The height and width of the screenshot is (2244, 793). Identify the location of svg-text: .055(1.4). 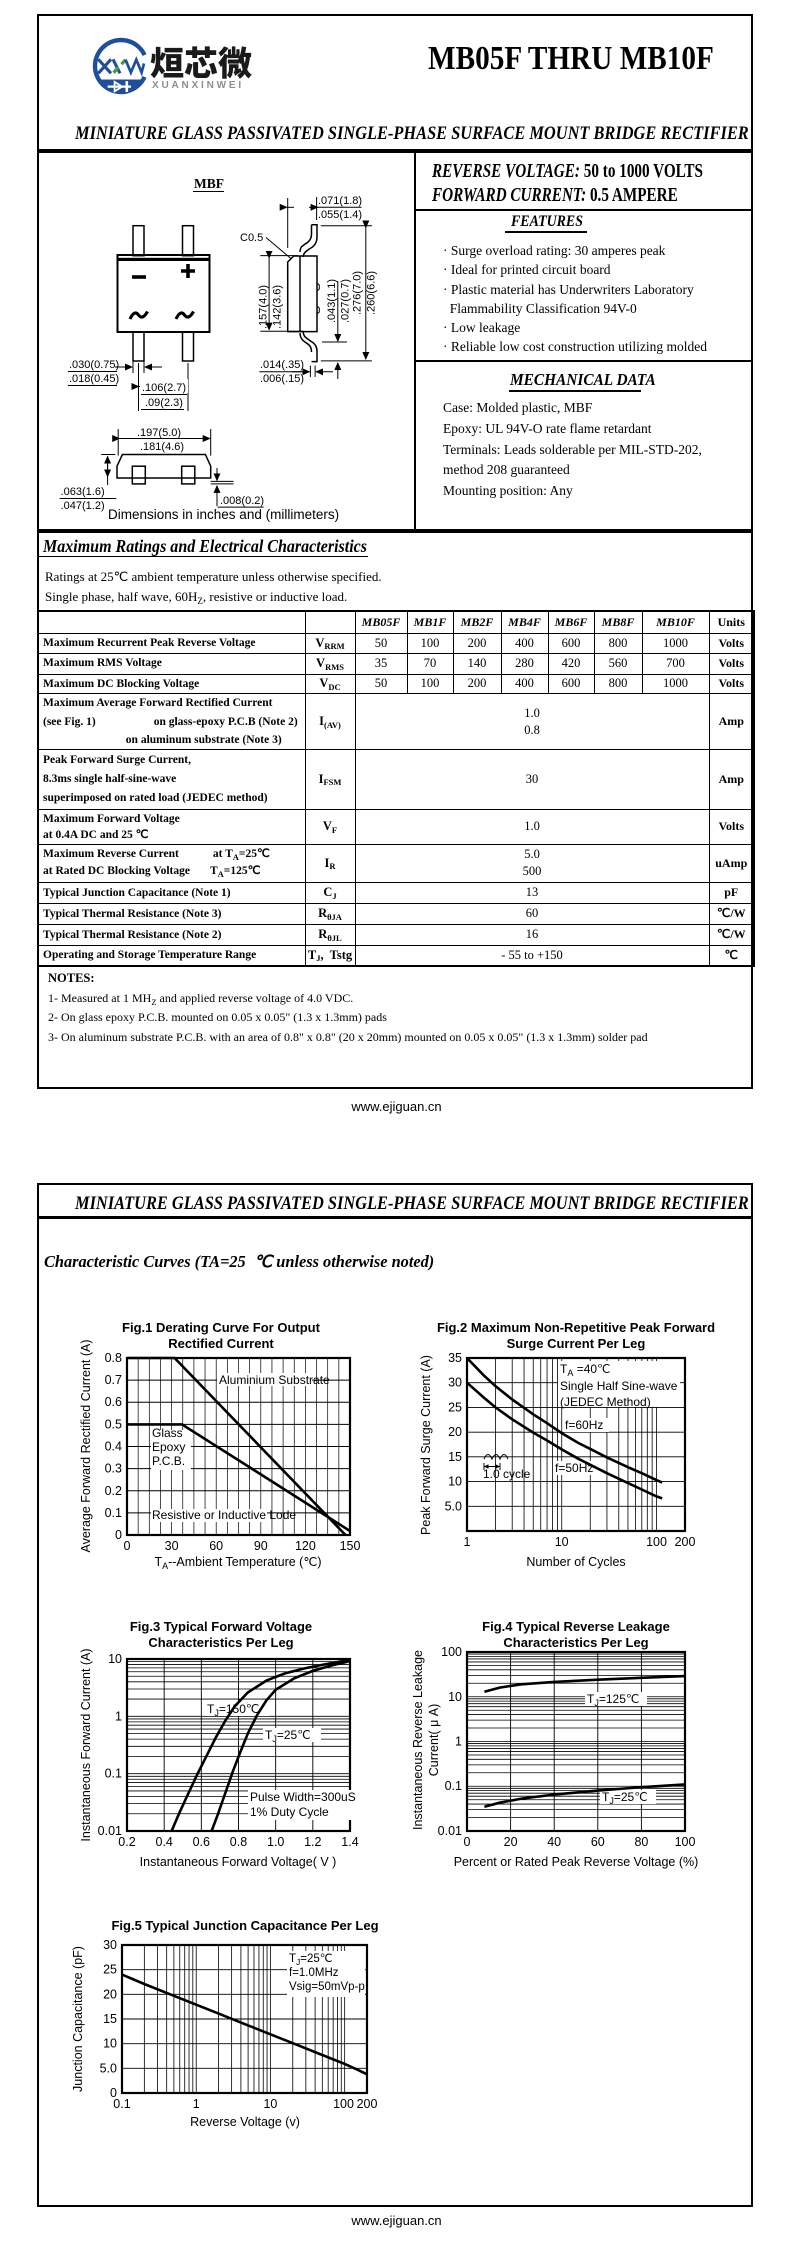
(340, 215).